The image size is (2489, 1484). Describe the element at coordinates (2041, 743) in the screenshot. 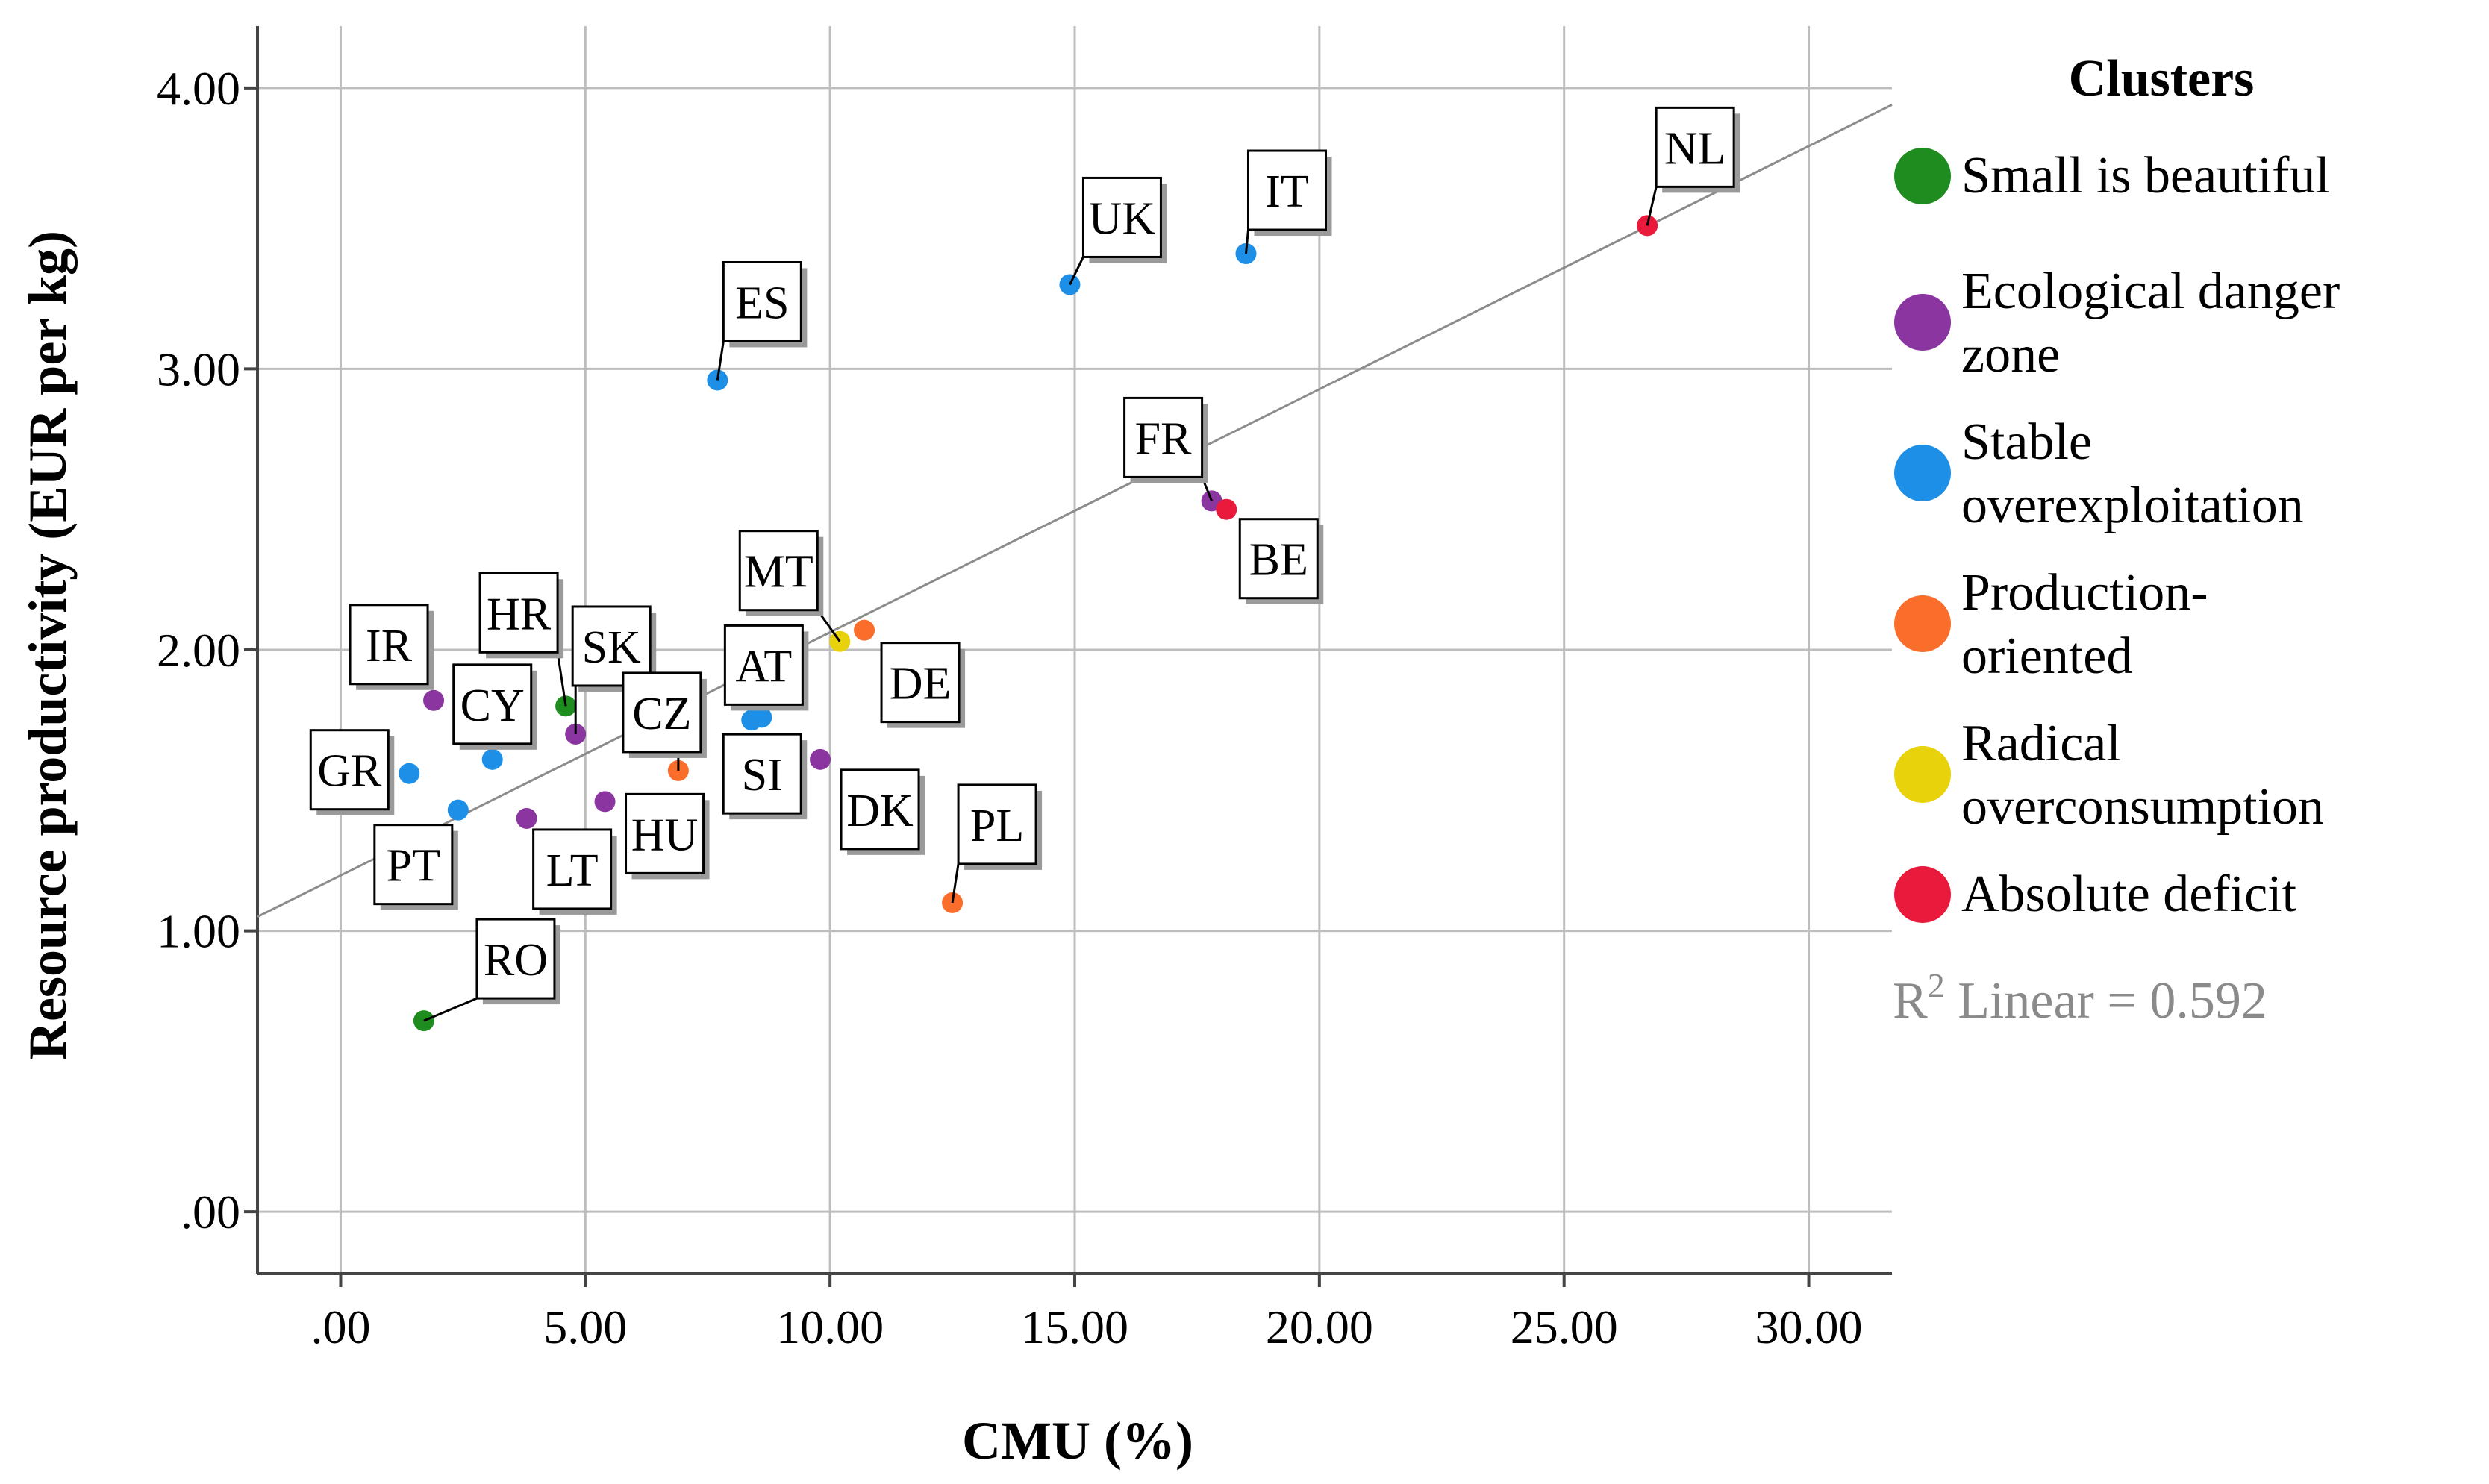

I see `legend-label: Radical` at that location.